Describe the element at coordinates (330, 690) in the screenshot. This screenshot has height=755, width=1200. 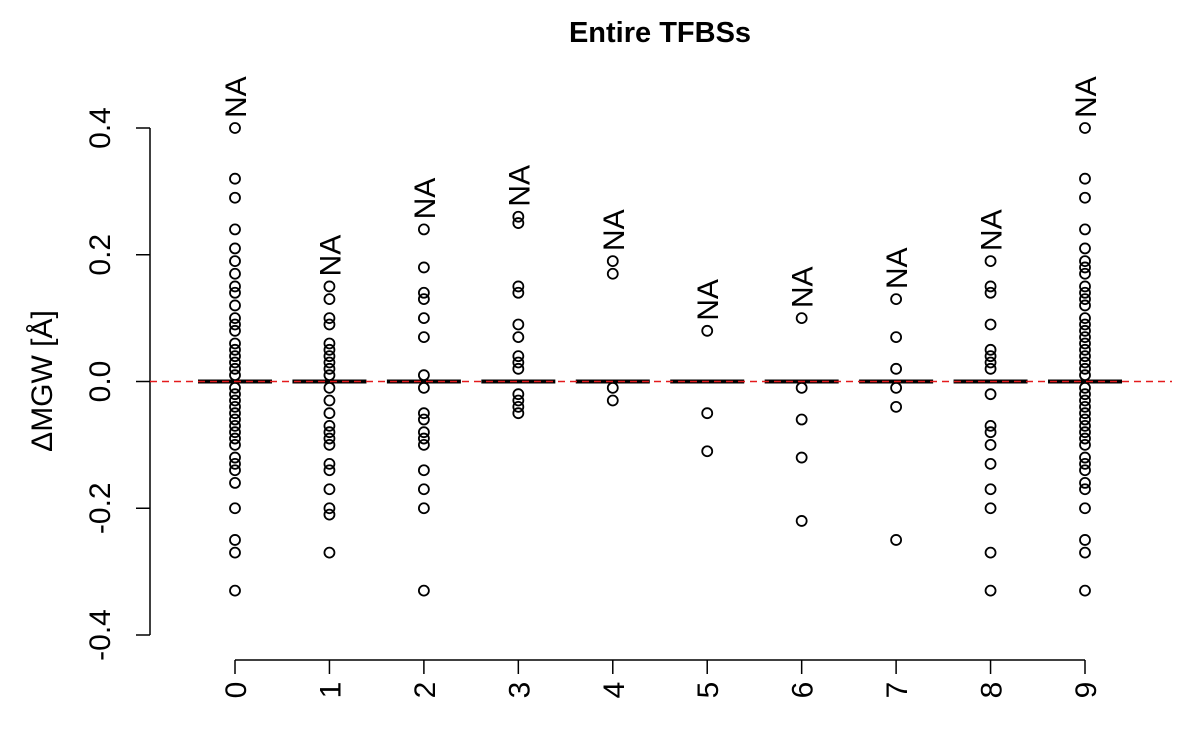
I see `x-tick-label: 1` at that location.